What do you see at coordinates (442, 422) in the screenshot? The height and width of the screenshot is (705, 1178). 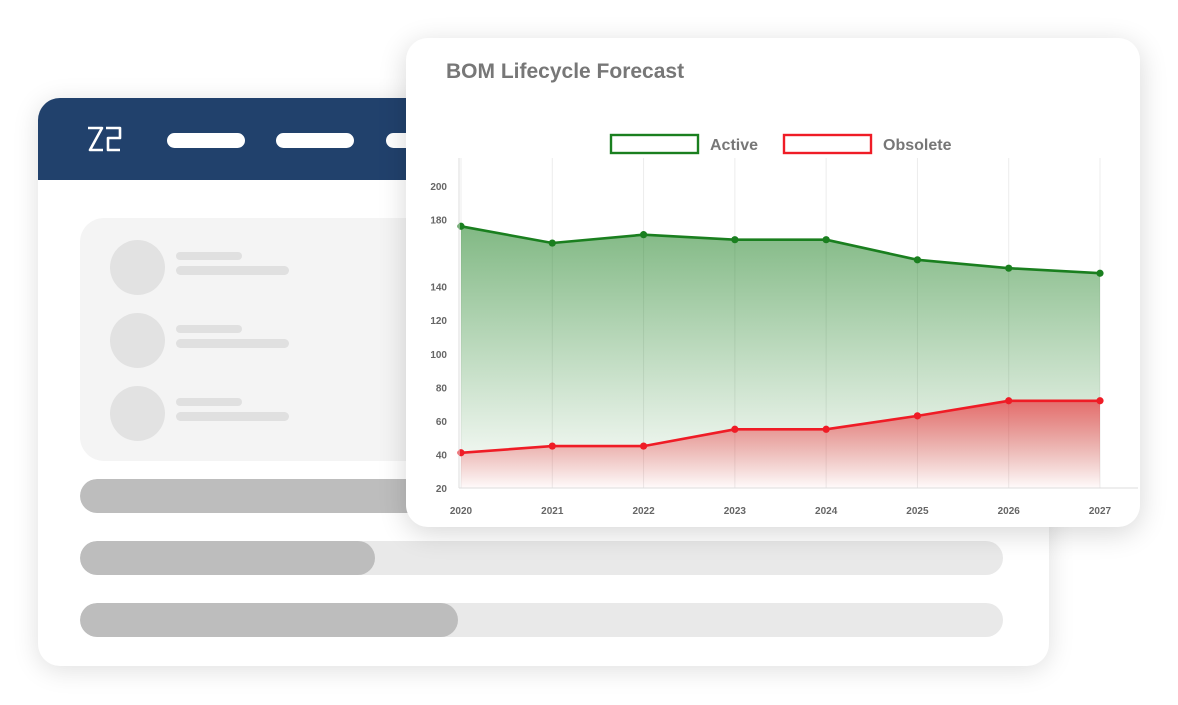 I see `y-tick-label: 60` at bounding box center [442, 422].